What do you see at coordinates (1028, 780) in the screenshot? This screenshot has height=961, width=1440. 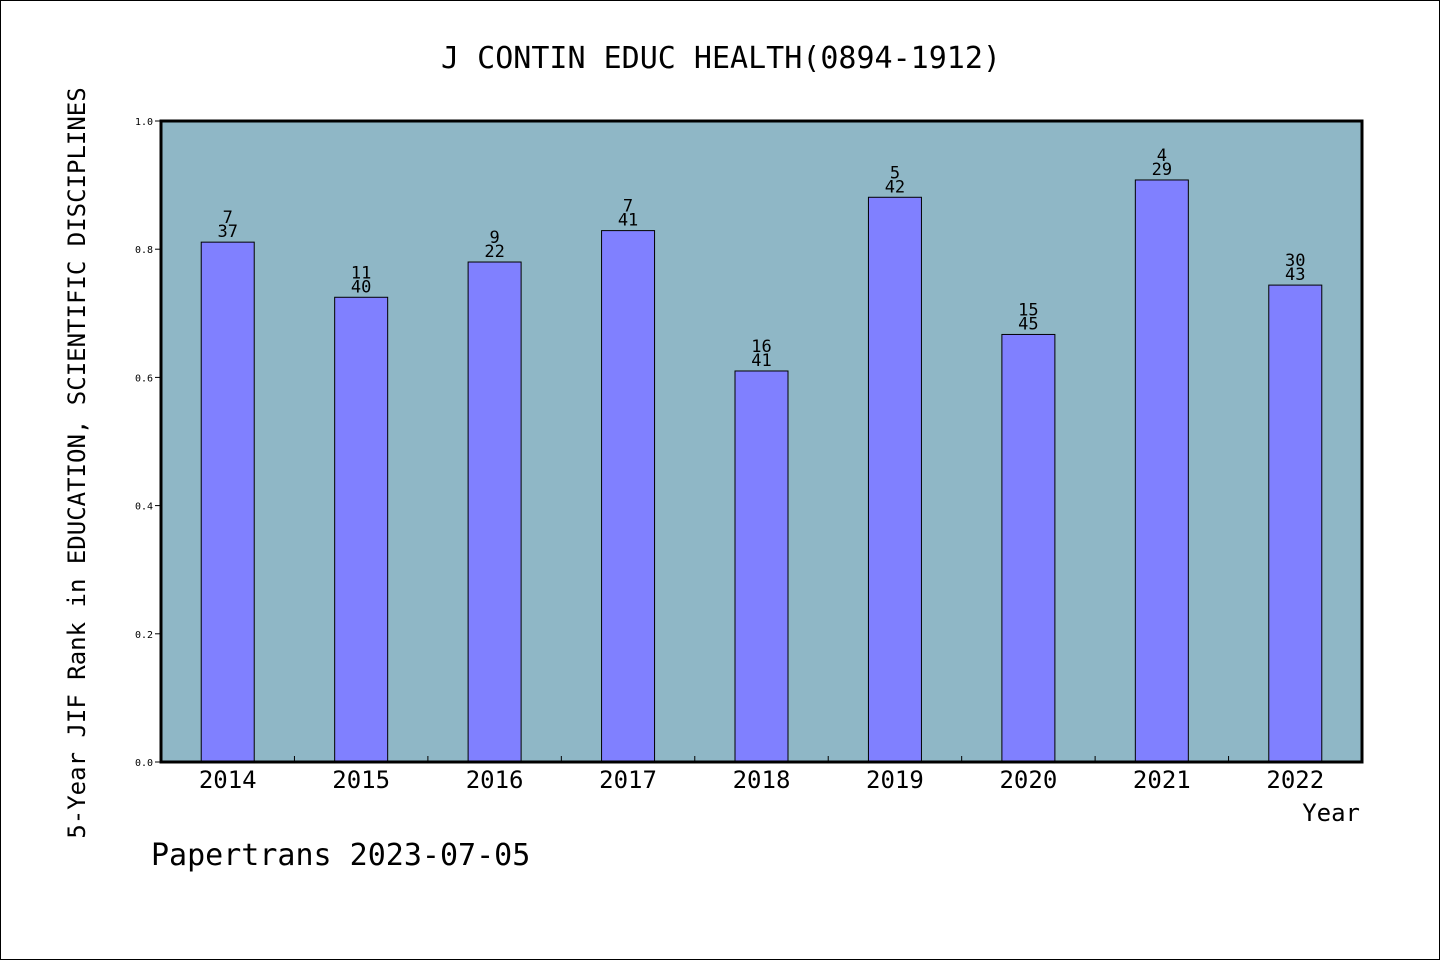 I see `x-tick-label-2020: 2020` at bounding box center [1028, 780].